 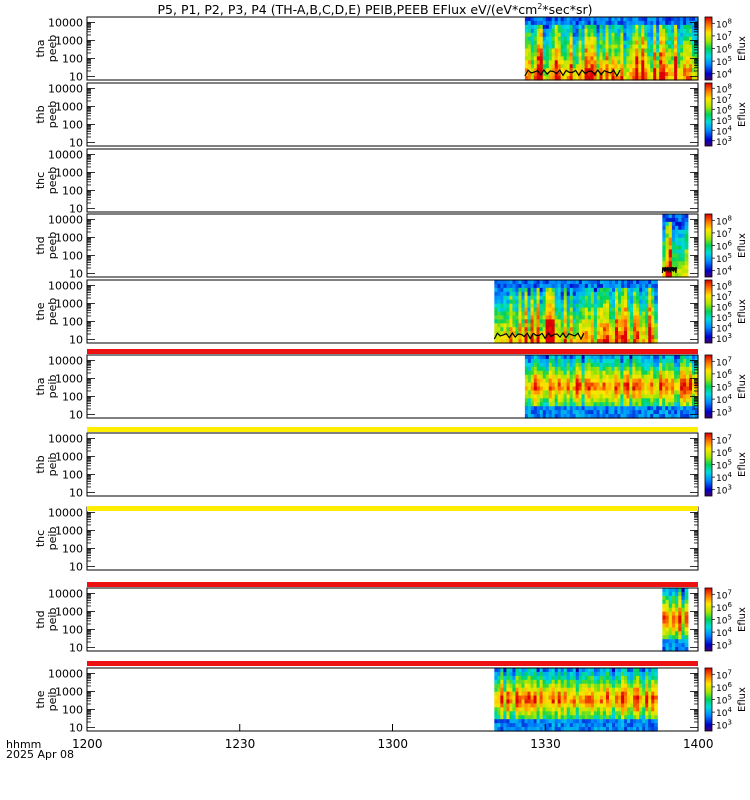 I want to click on panel-probe-label: thc, so click(x=40, y=538).